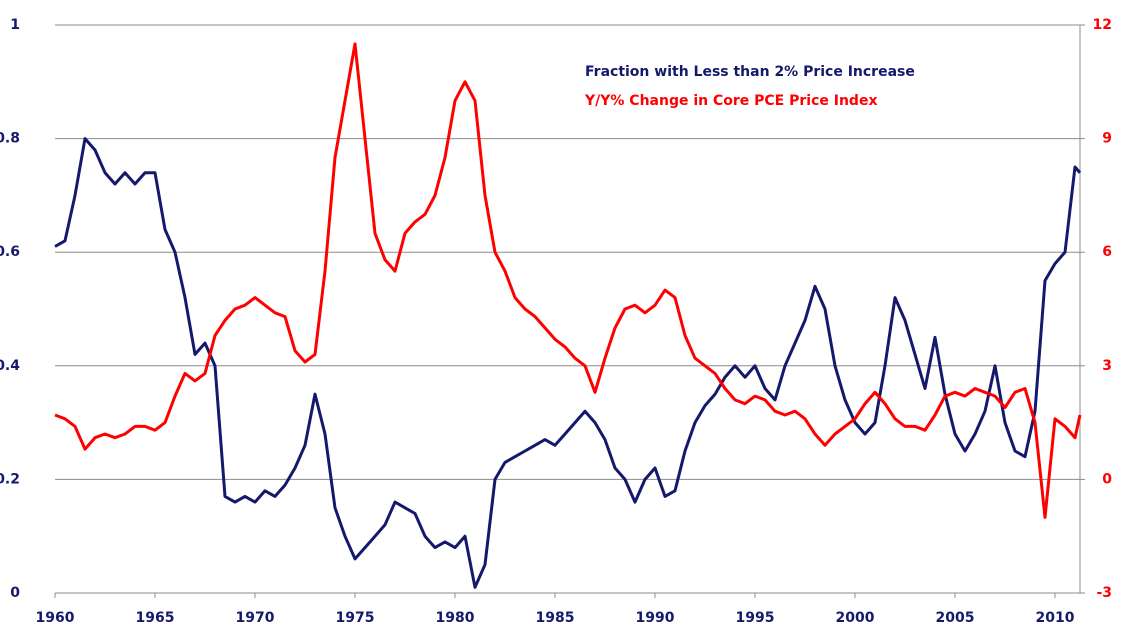 This screenshot has height=633, width=1123. I want to click on legend-entry: Y/Y% Change in Core PCE Price Index, so click(730, 101).